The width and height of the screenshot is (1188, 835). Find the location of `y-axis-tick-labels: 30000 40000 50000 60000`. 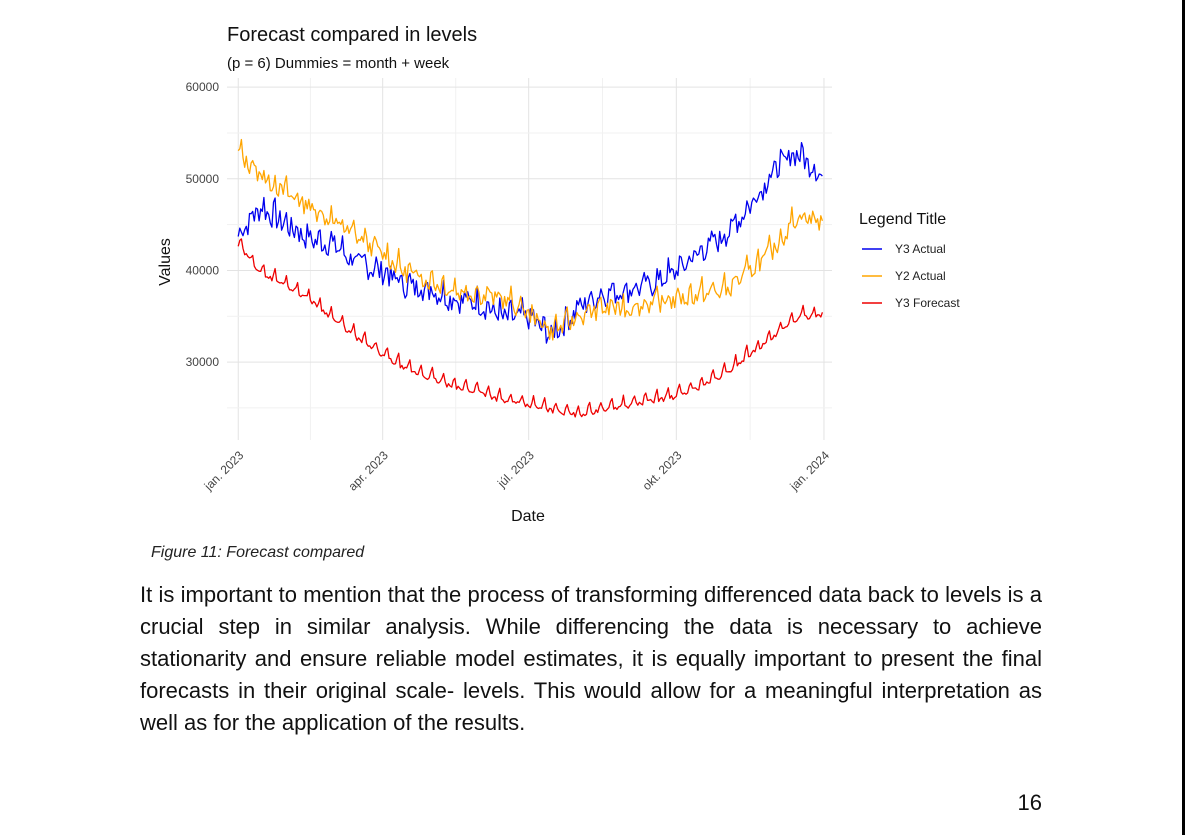

y-axis-tick-labels: 30000 40000 50000 60000 is located at coordinates (203, 224).